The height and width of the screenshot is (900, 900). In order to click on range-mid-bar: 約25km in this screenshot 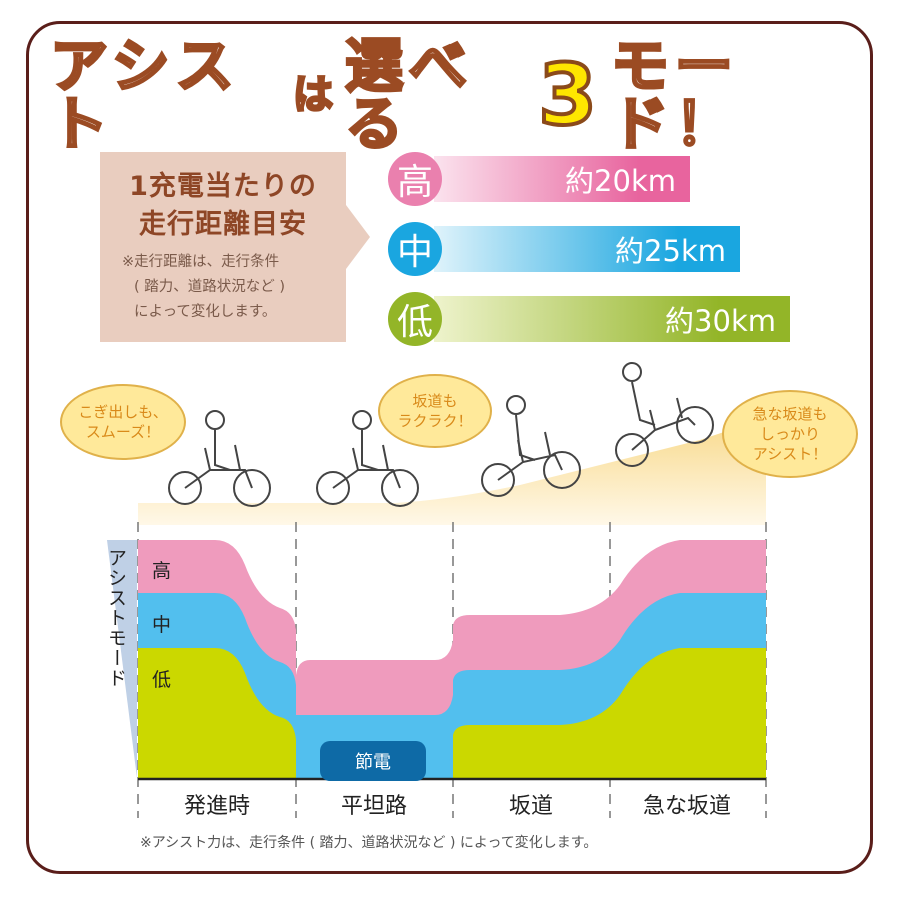, I will do `click(587, 249)`.